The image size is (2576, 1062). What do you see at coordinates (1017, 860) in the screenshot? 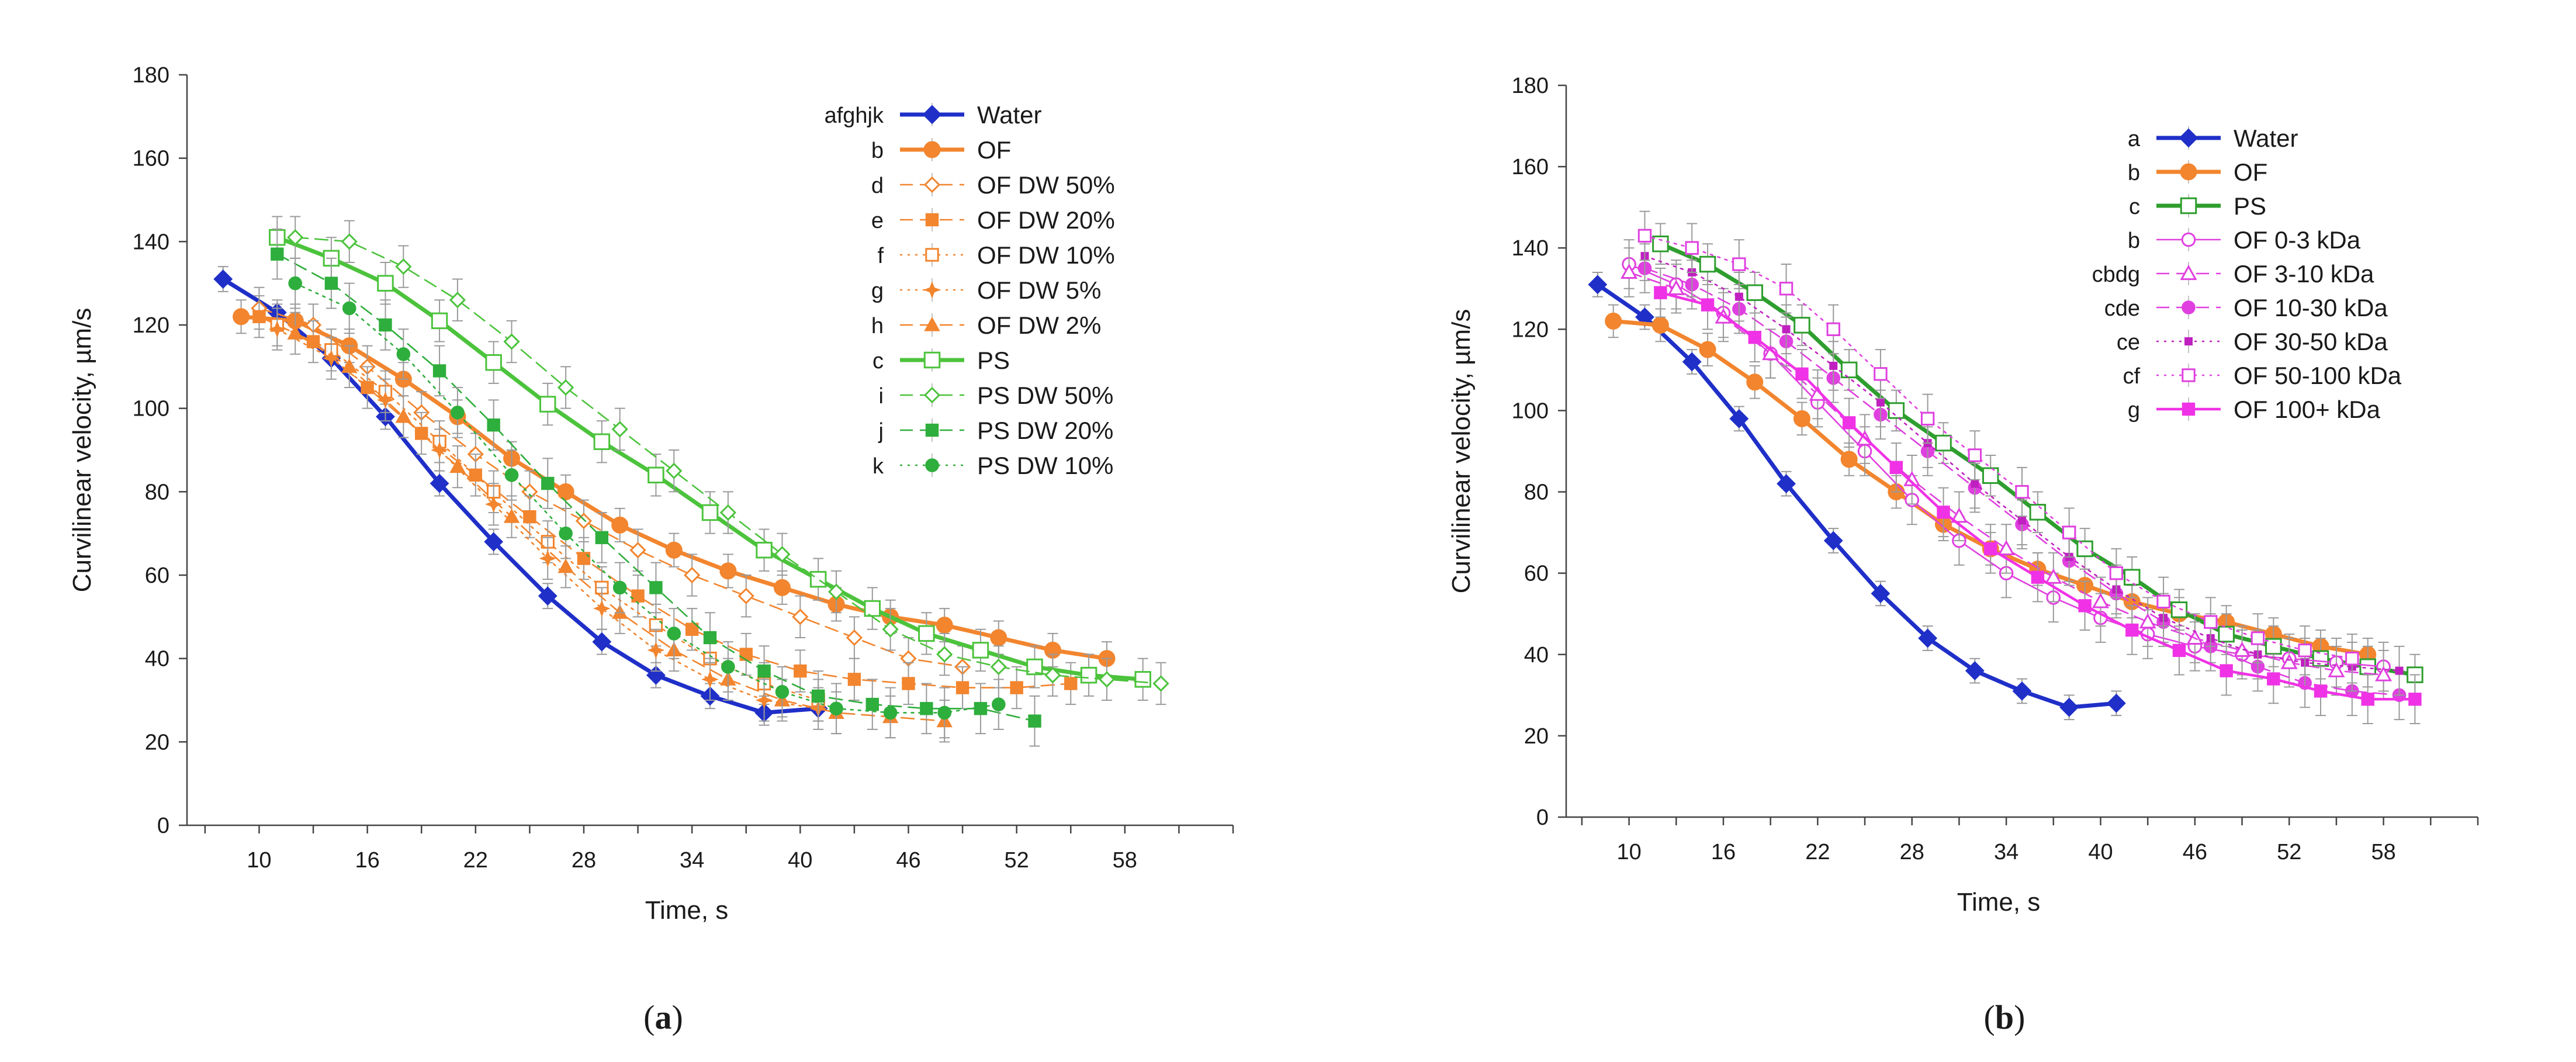
I see `x-tick-label: 52` at bounding box center [1017, 860].